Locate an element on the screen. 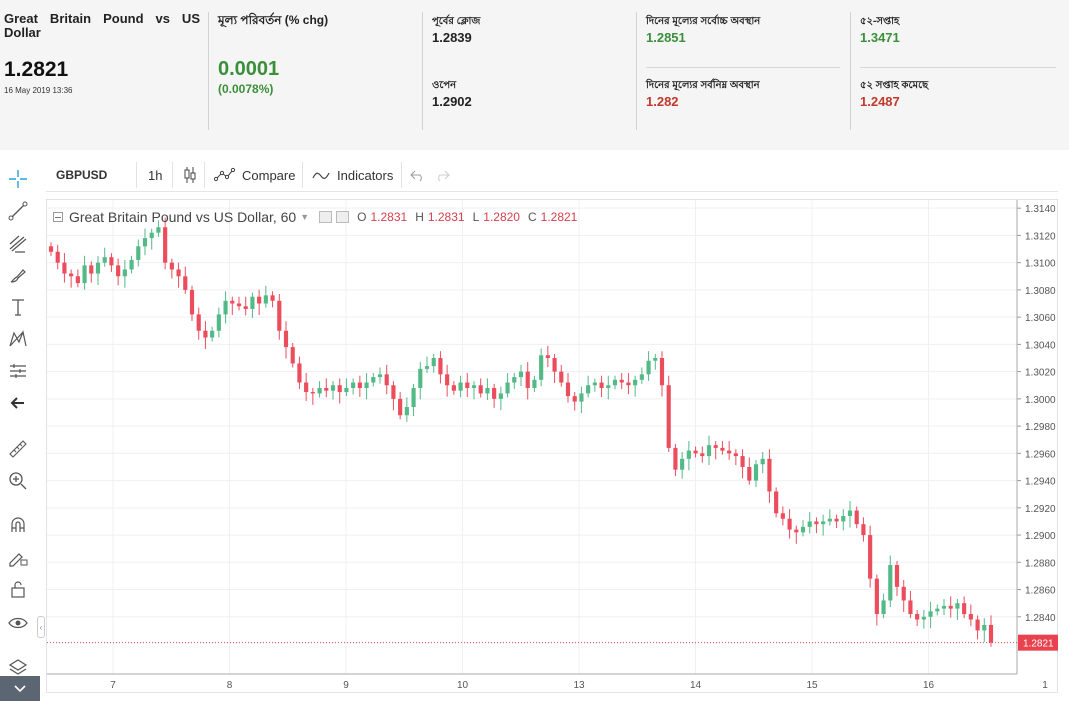 The image size is (1069, 701). ruler-tool-button is located at coordinates (18, 449).